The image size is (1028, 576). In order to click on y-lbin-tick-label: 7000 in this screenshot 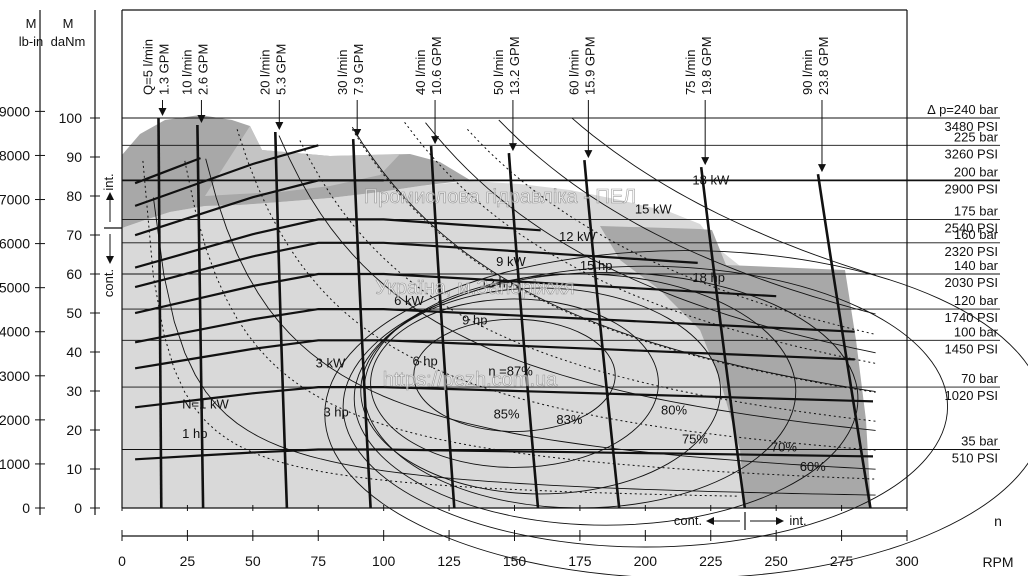, I will do `click(15, 200)`.